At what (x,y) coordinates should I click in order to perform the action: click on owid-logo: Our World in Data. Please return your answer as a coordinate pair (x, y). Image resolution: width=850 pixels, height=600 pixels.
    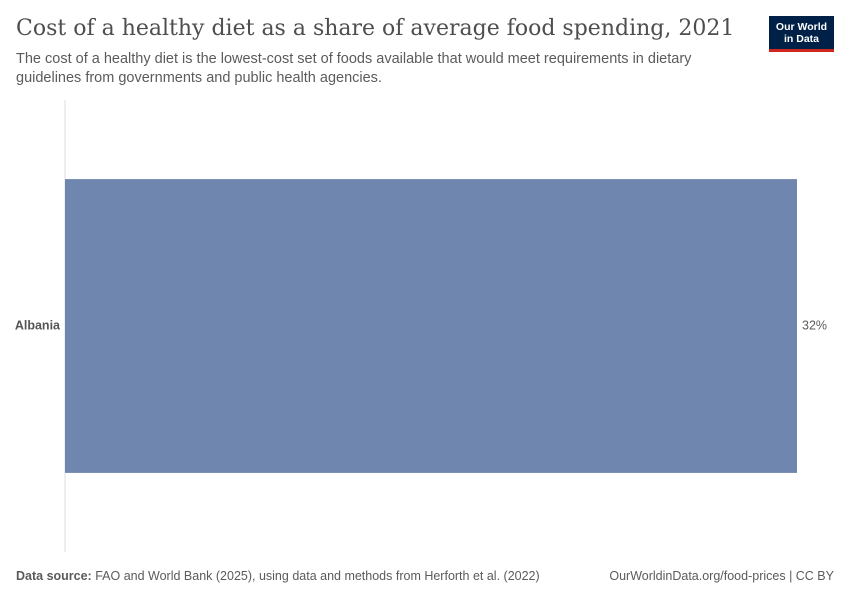
    Looking at the image, I should click on (801, 34).